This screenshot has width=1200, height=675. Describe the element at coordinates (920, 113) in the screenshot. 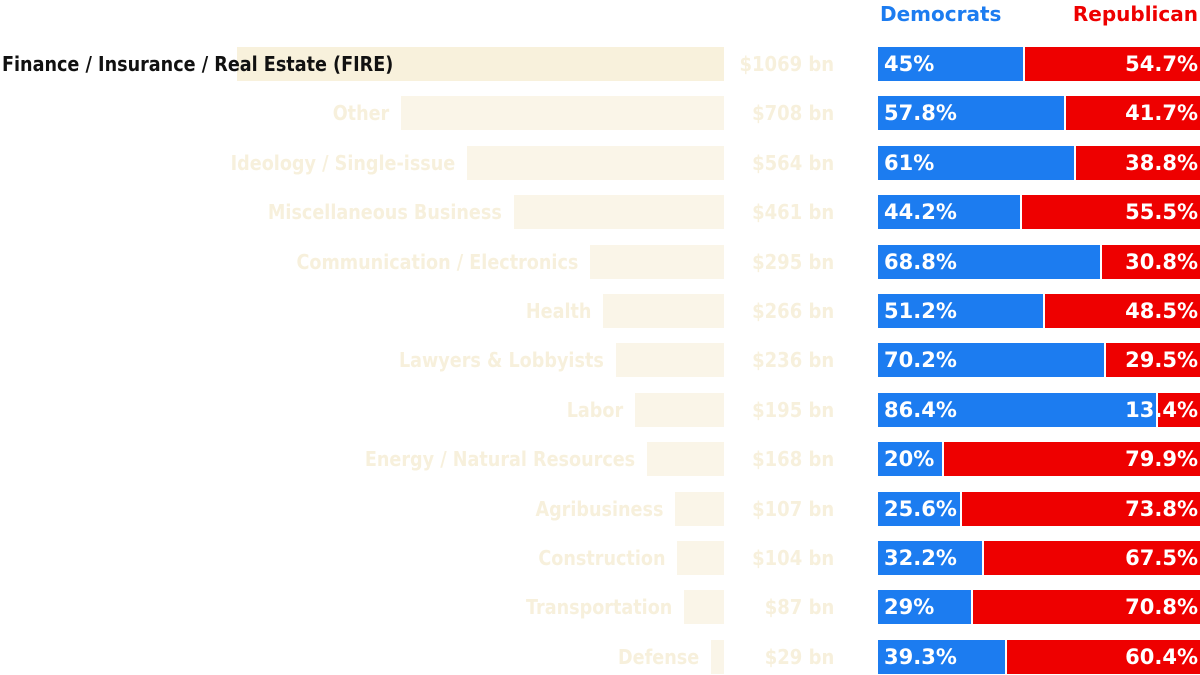

I see `democrats-percent-label: 57.8%` at that location.